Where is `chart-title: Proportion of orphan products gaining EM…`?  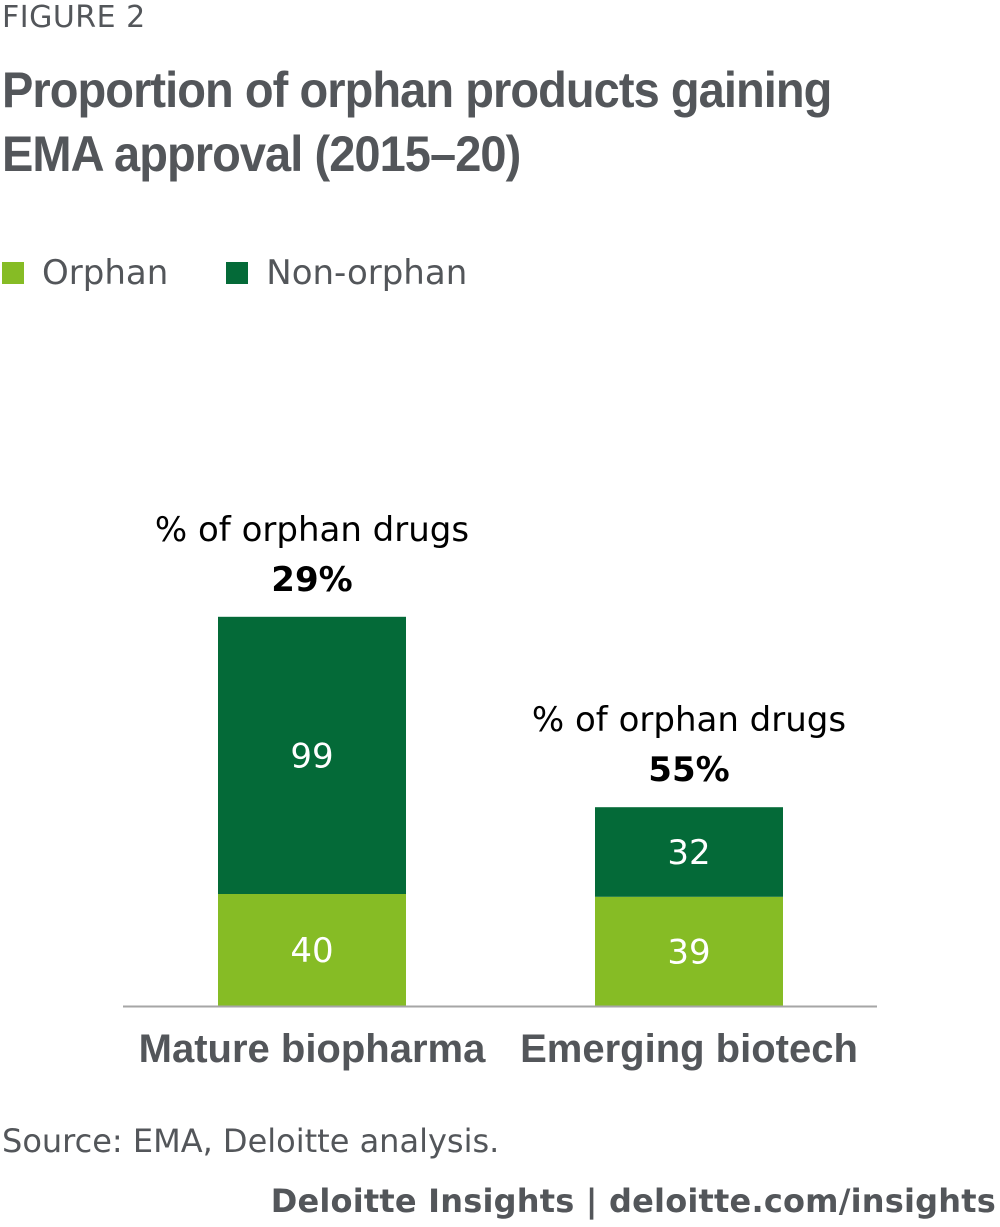
chart-title: Proportion of orphan products gaining EM… is located at coordinates (417, 122).